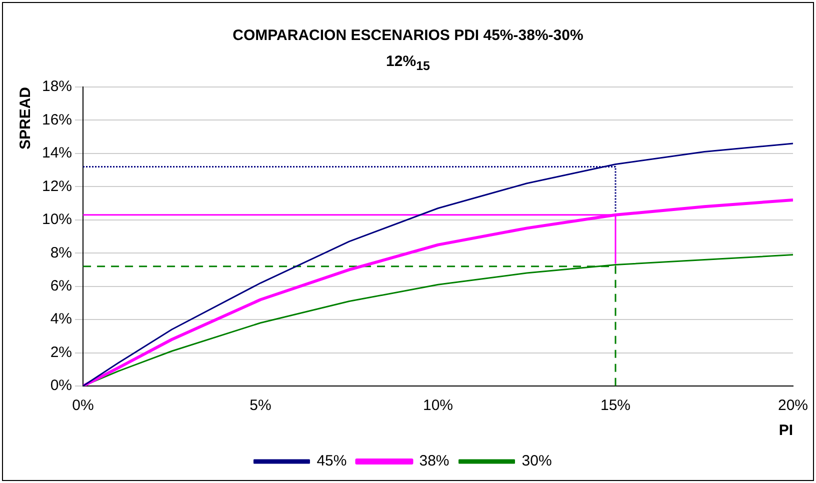 This screenshot has height=483, width=816. Describe the element at coordinates (434, 461) in the screenshot. I see `legend-label: 38%` at that location.